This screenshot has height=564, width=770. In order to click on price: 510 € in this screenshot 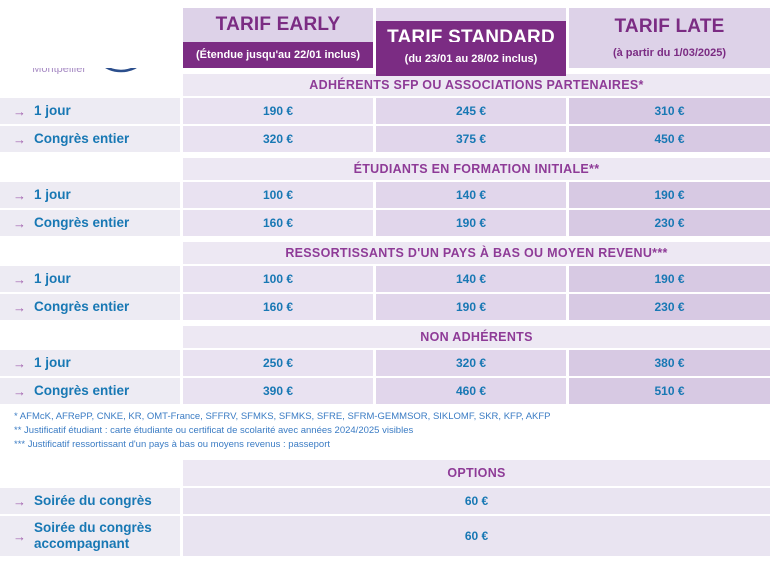, I will do `click(669, 391)`.